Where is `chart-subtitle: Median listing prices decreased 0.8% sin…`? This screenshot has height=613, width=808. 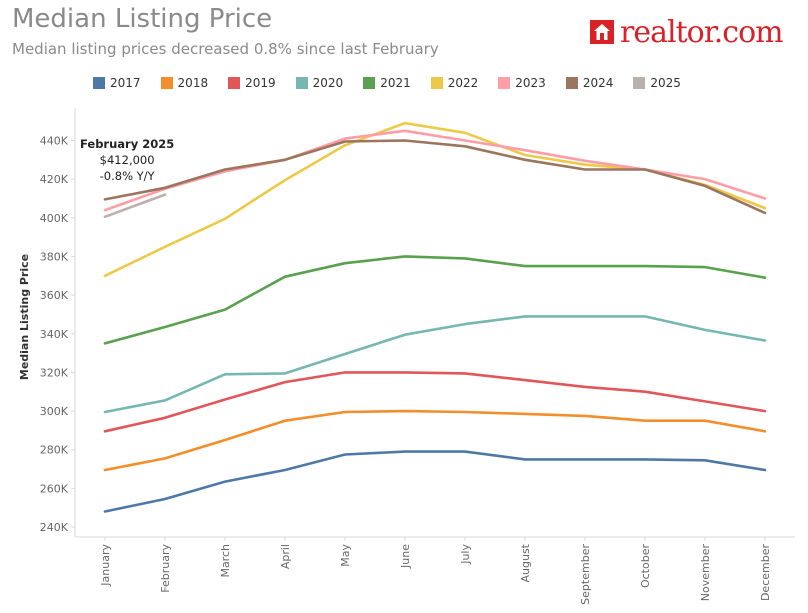
chart-subtitle: Median listing prices decreased 0.8% sin… is located at coordinates (225, 49).